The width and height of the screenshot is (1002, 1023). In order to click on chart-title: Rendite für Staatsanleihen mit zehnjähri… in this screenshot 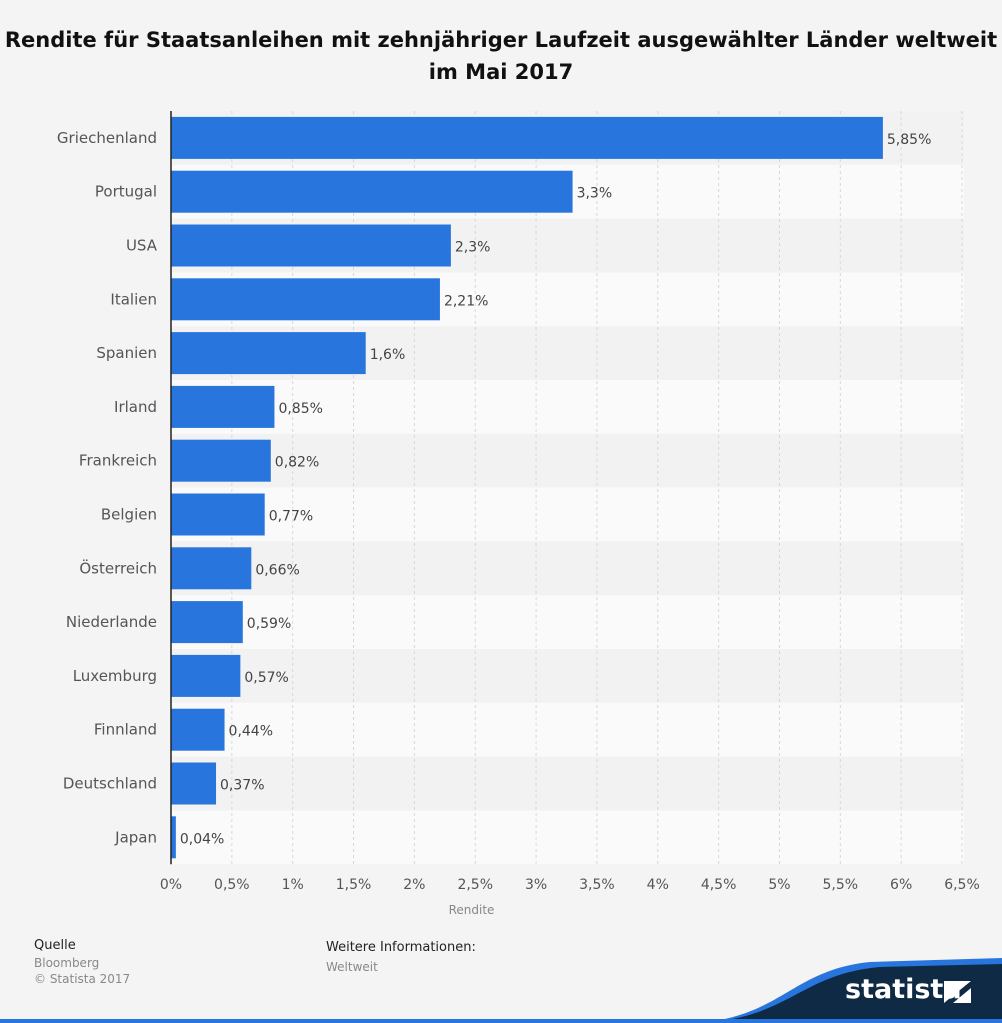, I will do `click(501, 56)`.